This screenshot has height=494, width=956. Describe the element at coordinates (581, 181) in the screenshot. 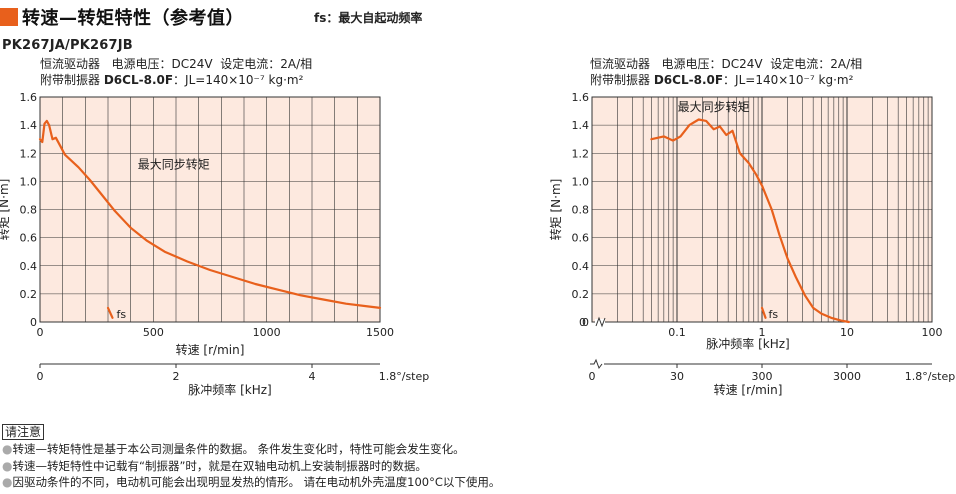

I see `right-y-tick-label: 1.0` at that location.